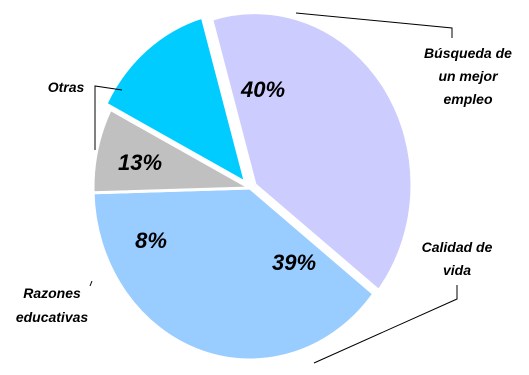  I want to click on pct-label-otras: 13%, so click(140, 162).